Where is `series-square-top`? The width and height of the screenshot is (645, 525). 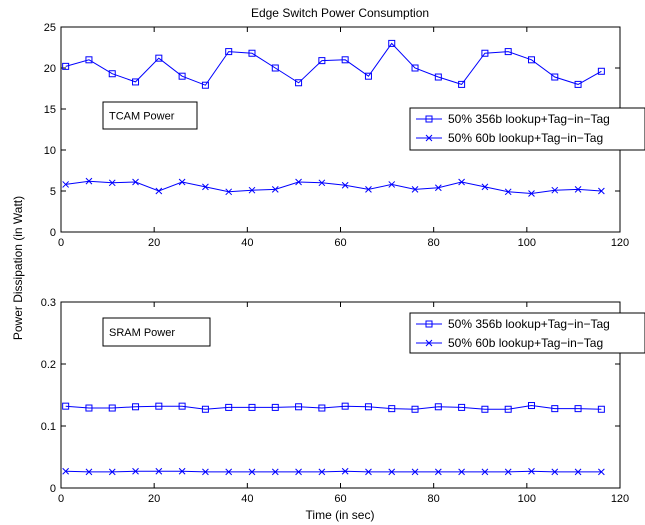 series-square-top is located at coordinates (333, 64).